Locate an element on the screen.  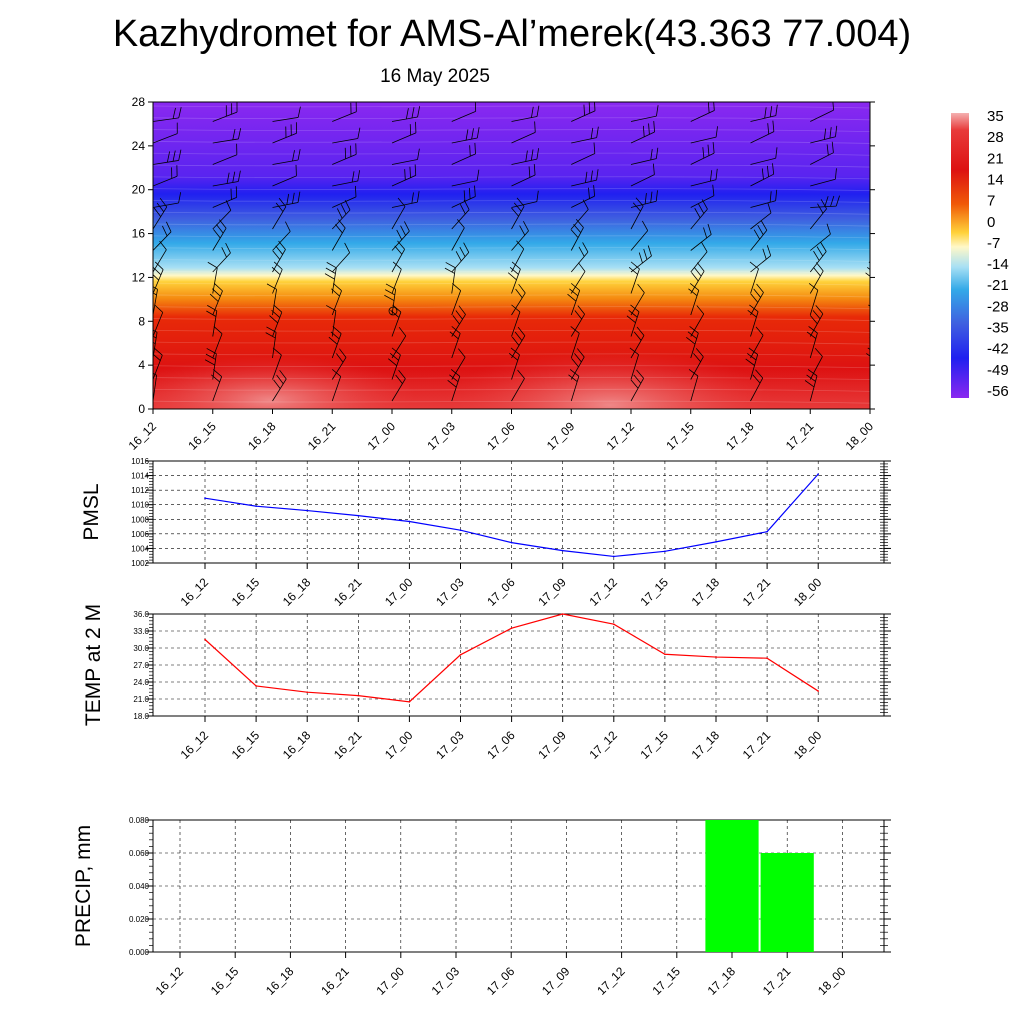
y-tick-label: 1016 is located at coordinates (140, 461).